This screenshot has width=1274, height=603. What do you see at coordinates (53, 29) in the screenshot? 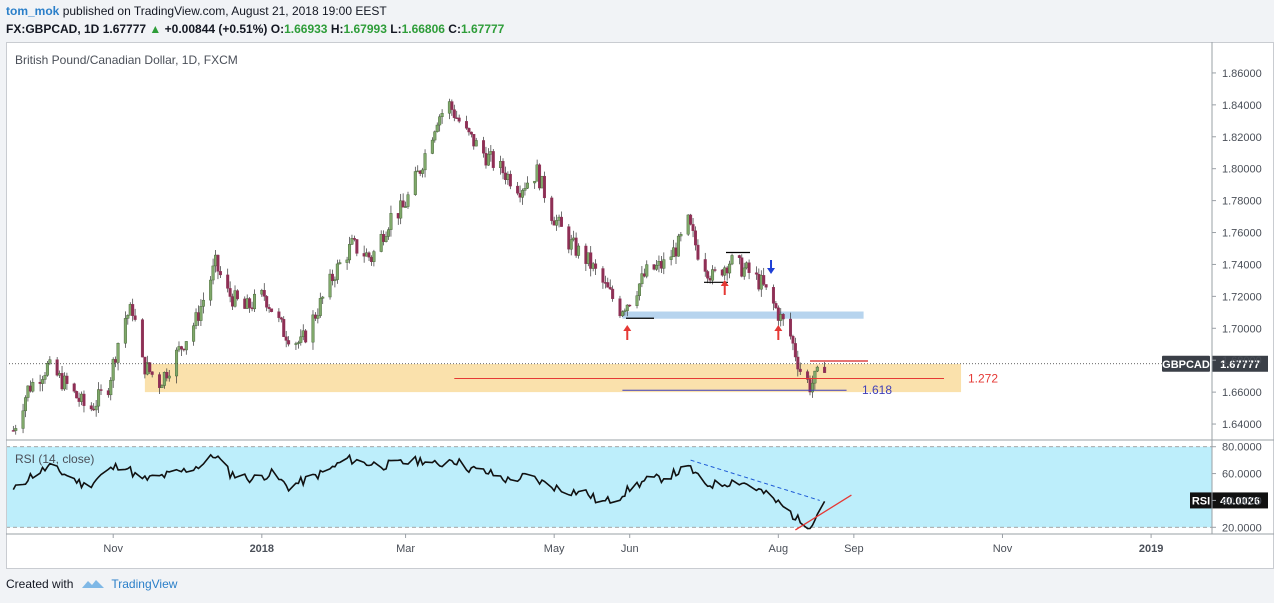
I see `symbol-label: FX:GBPCAD, 1D` at bounding box center [53, 29].